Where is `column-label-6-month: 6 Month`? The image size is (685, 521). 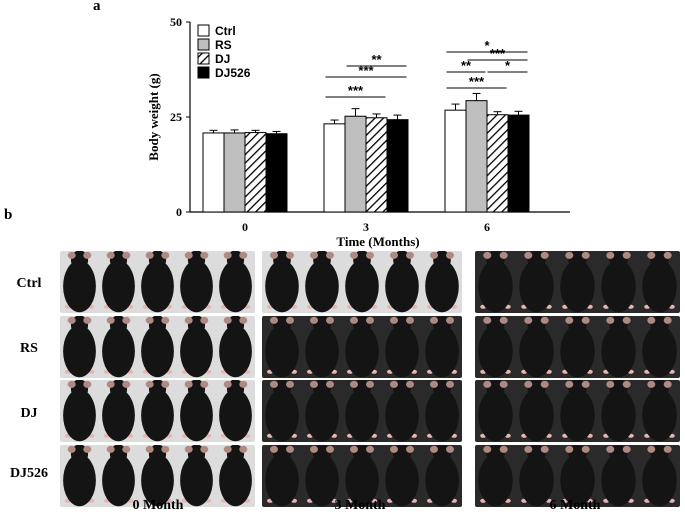 column-label-6-month: 6 Month is located at coordinates (575, 505).